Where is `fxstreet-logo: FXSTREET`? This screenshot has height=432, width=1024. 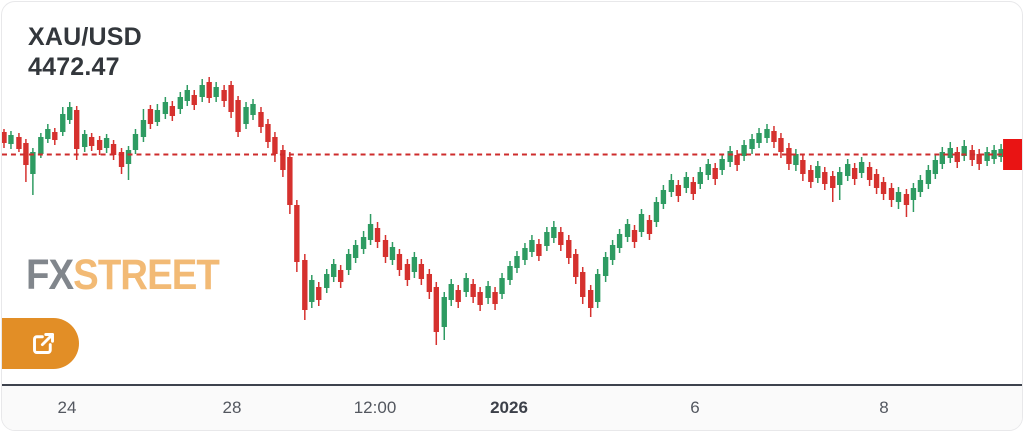
fxstreet-logo: FXSTREET is located at coordinates (123, 275).